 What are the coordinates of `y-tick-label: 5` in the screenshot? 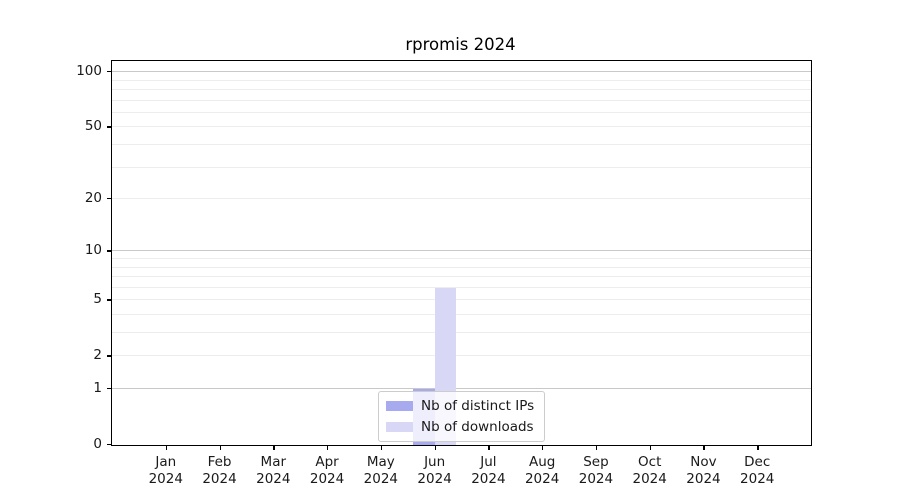 It's located at (97, 299).